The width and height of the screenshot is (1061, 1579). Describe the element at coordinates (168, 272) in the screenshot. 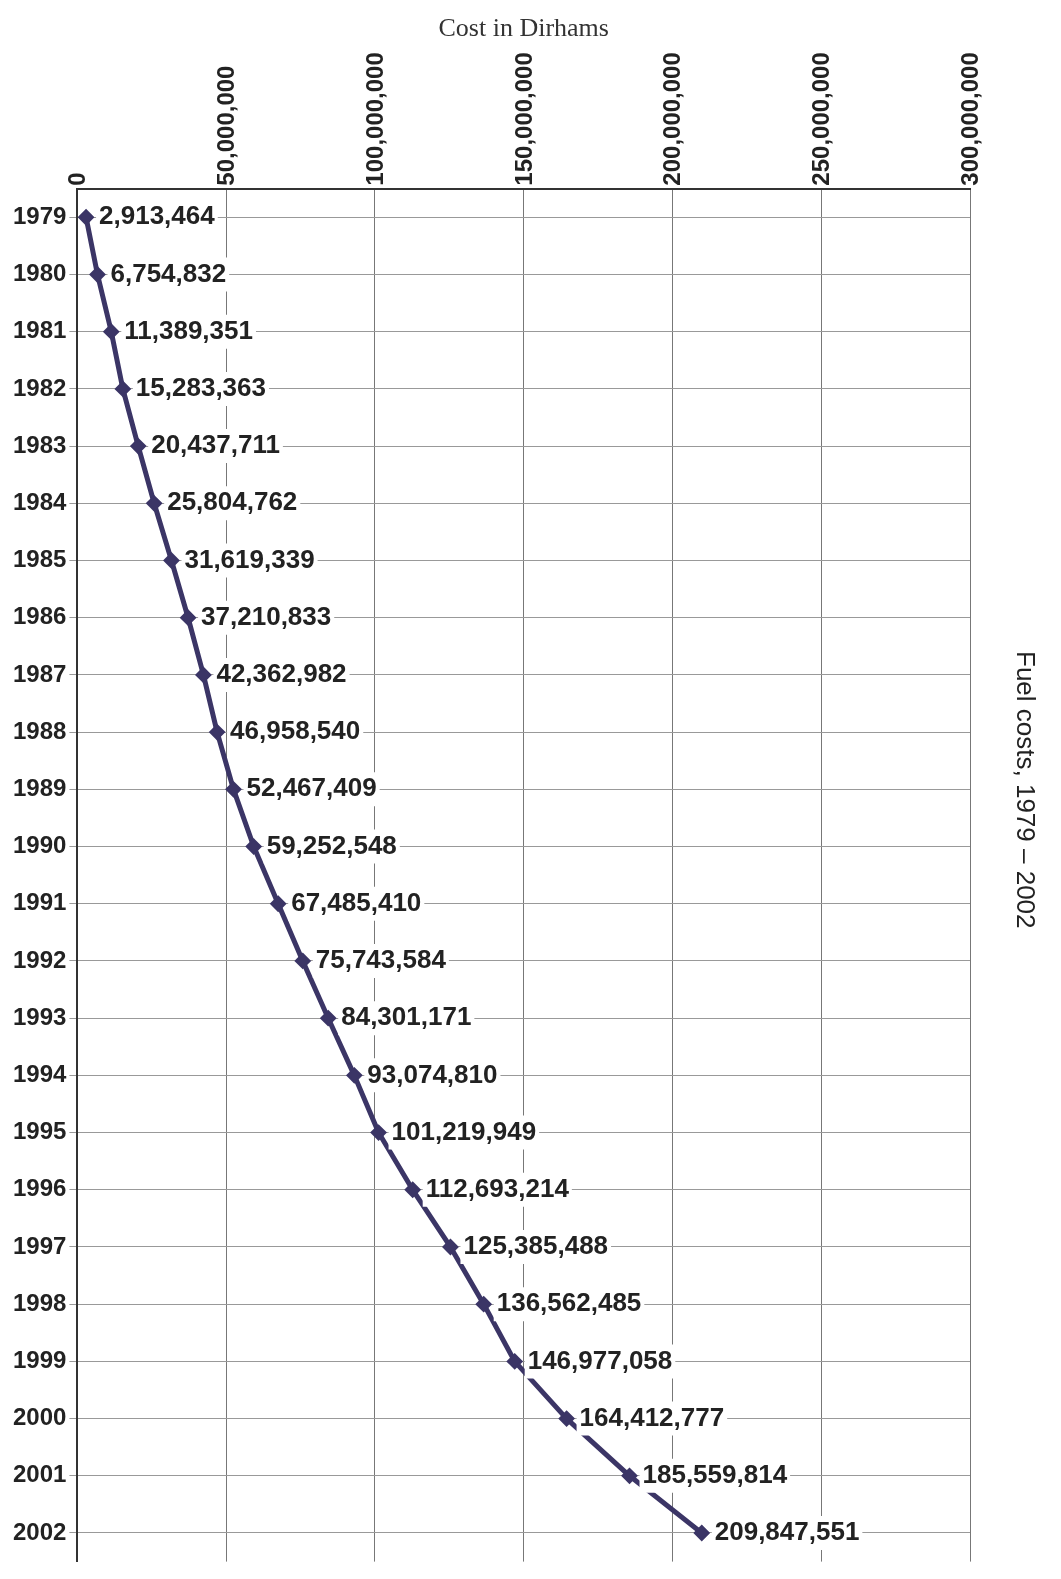

I see `text: 6,754,832` at that location.